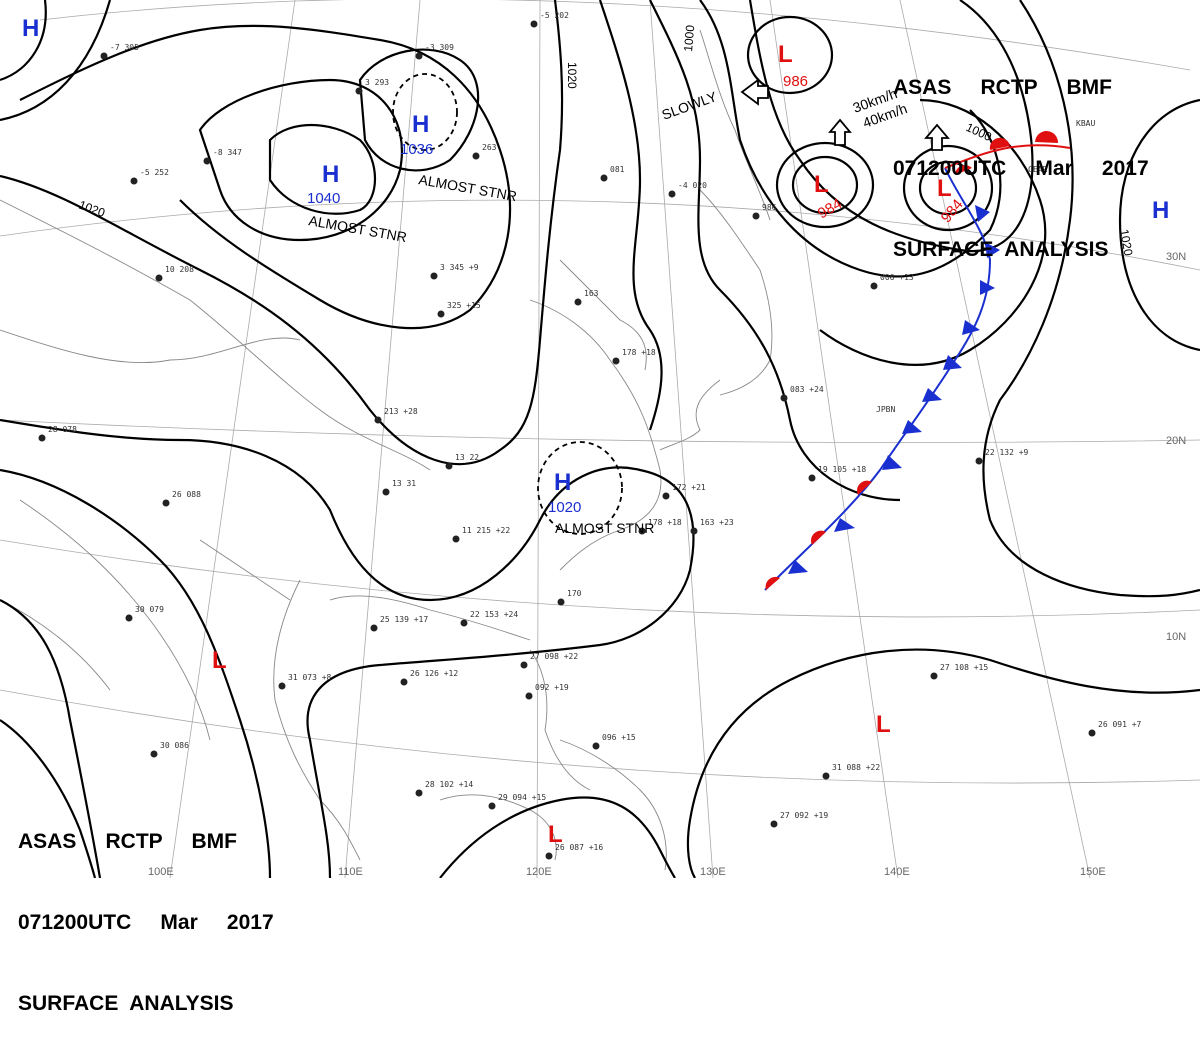 The width and height of the screenshot is (1200, 1044). I want to click on station-plot-value: 31 088 +22, so click(856, 767).